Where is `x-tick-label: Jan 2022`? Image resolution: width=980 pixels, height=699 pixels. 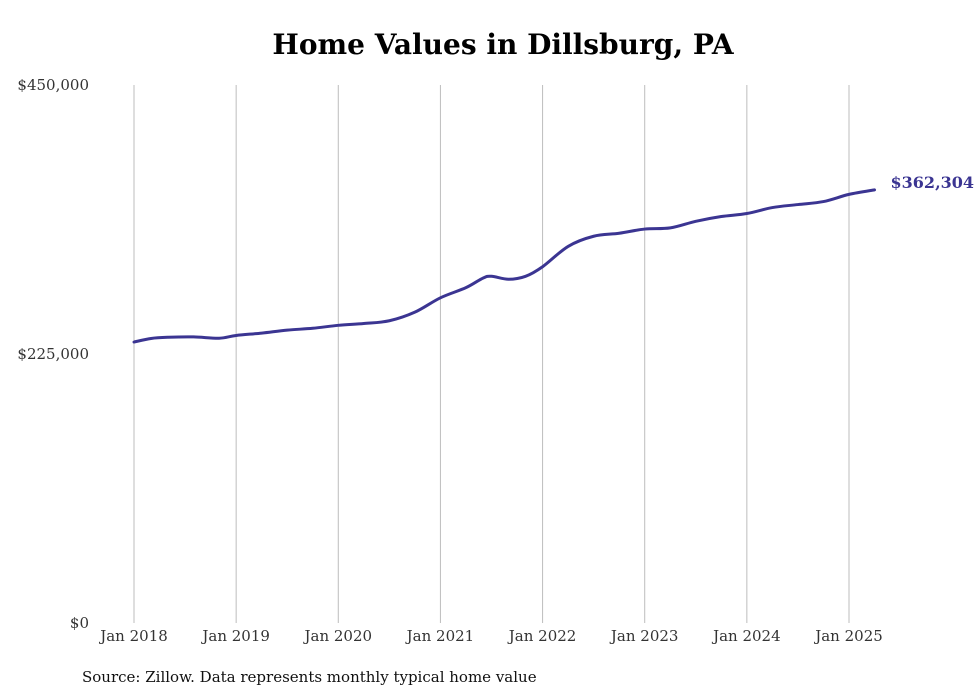
x-tick-label: Jan 2022 is located at coordinates (542, 636).